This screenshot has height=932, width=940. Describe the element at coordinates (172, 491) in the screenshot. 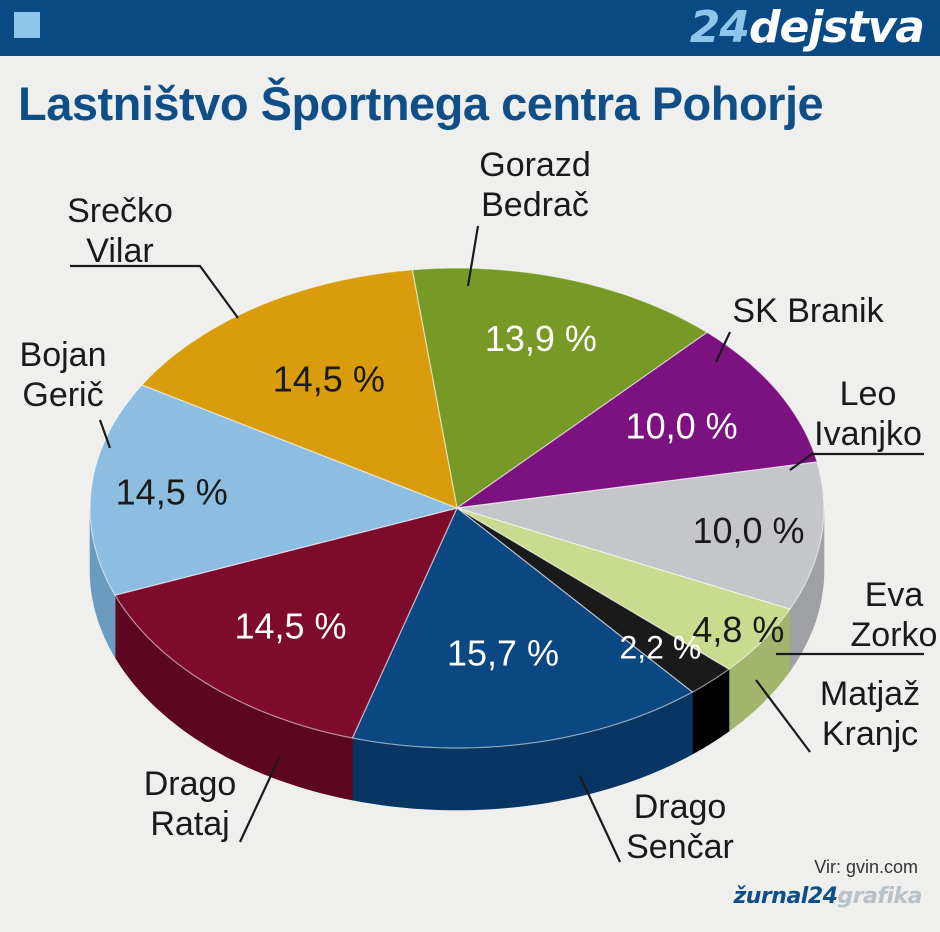

I see `value-label-bojan-geric: 14,5 %` at that location.